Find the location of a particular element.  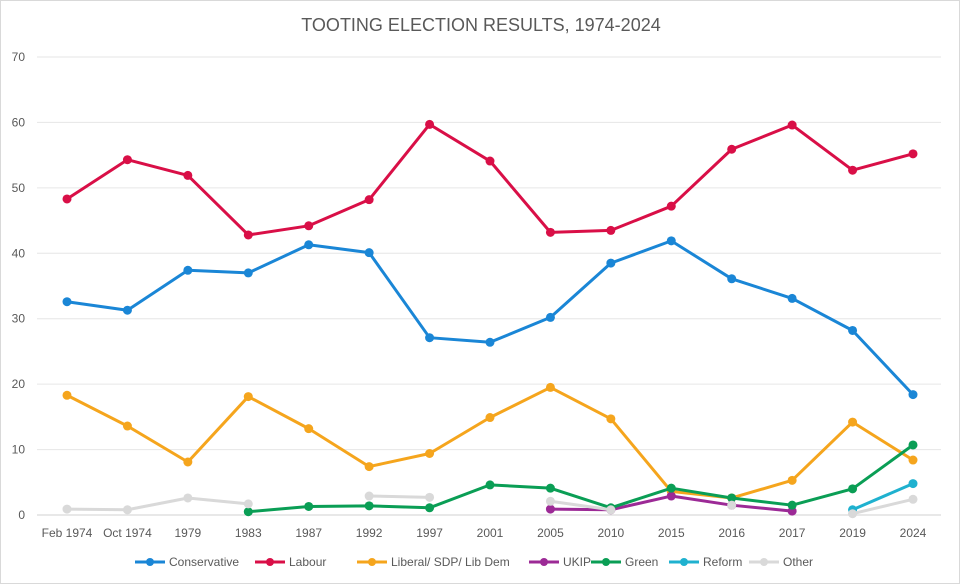

y-tick-label: 50 is located at coordinates (19, 188).